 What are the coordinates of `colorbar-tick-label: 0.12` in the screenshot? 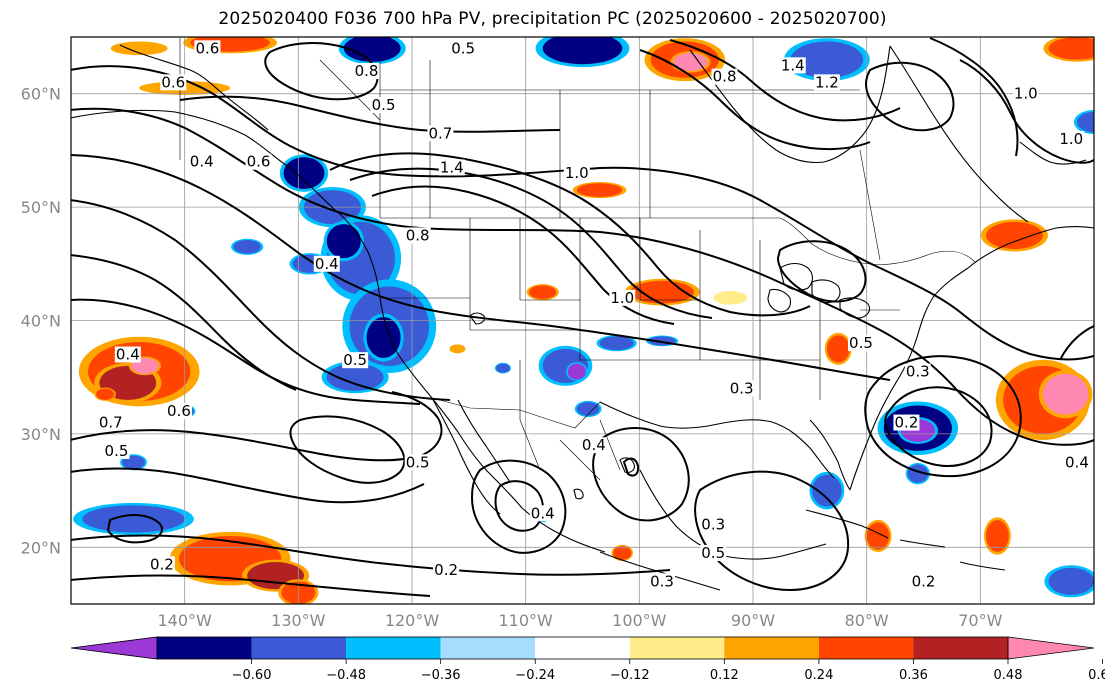 It's located at (724, 675).